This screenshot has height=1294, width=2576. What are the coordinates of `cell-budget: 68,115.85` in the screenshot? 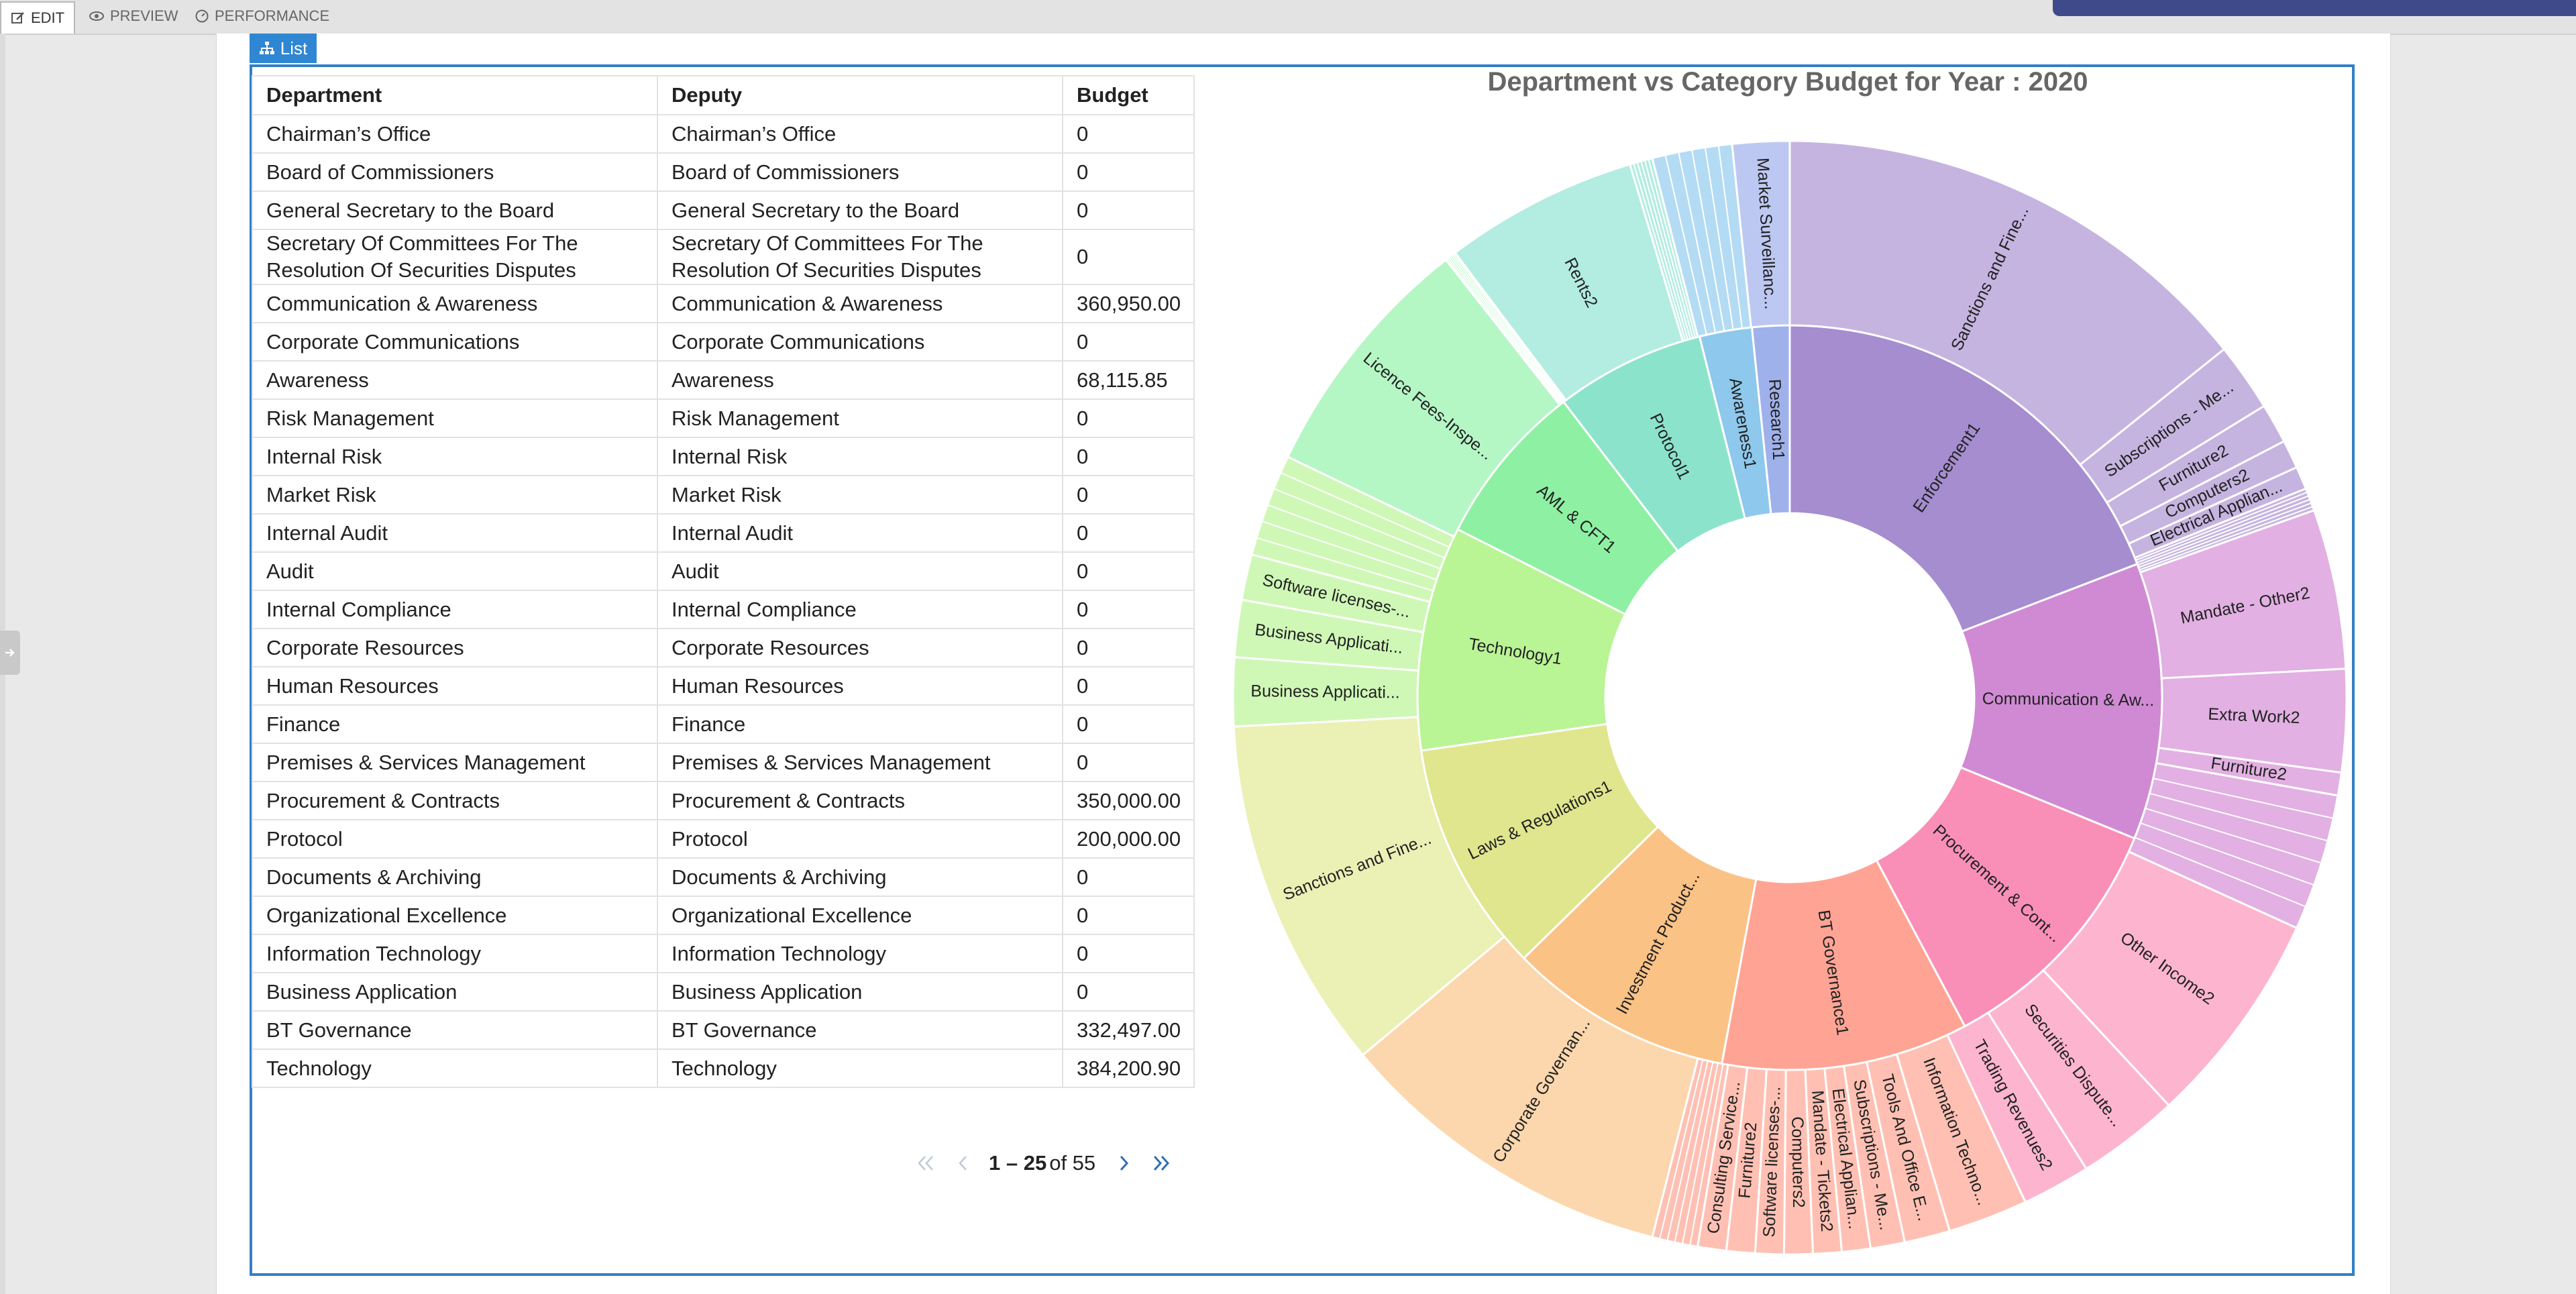 It's located at (1128, 380).